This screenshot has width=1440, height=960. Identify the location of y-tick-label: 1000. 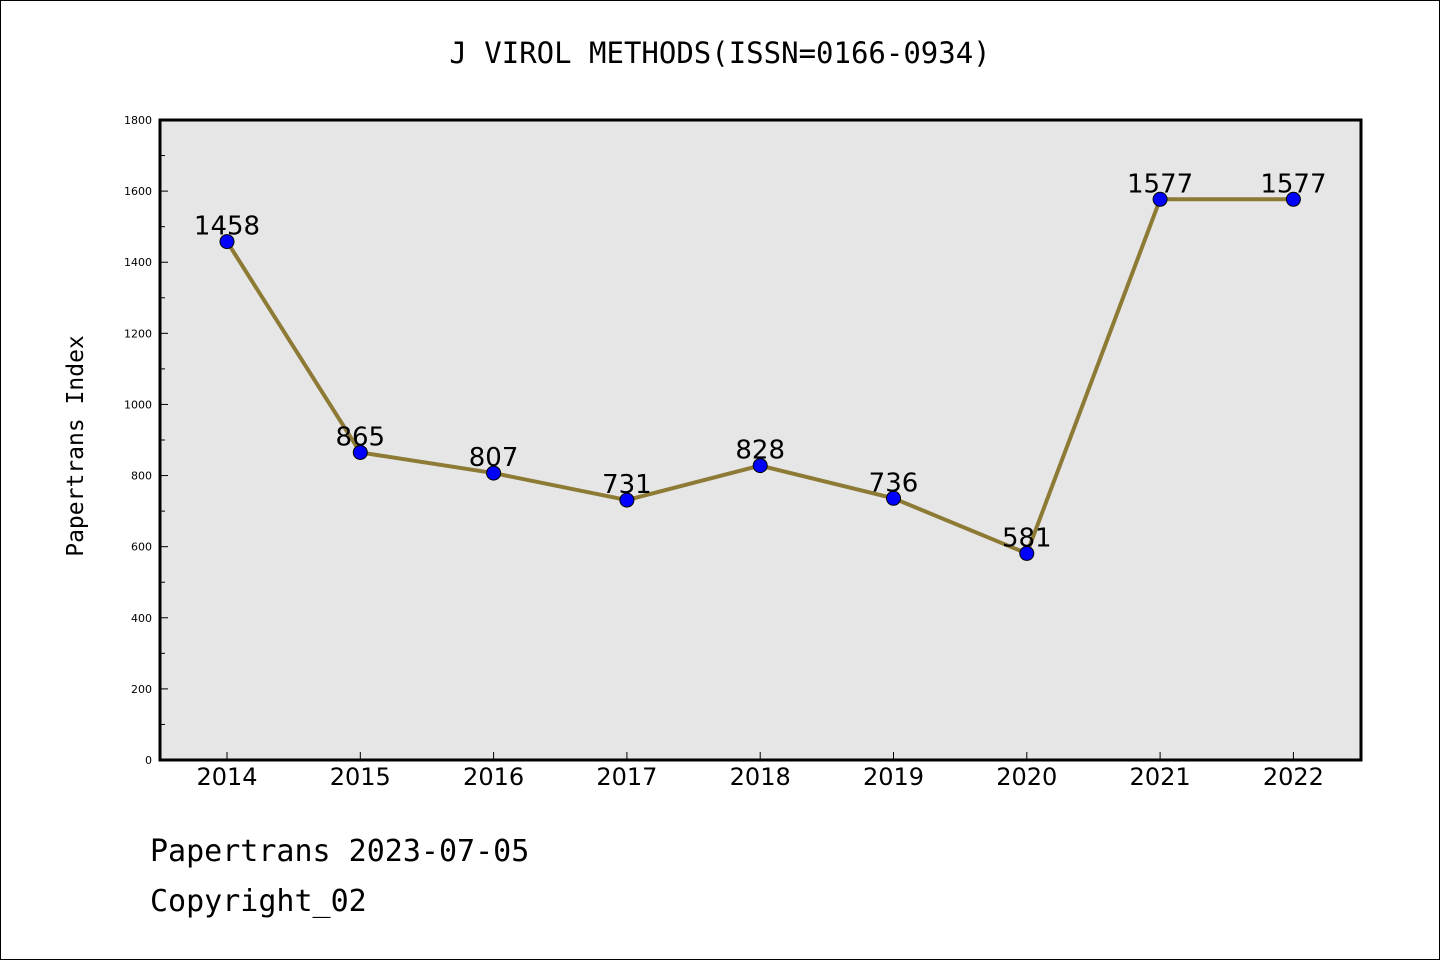
(138, 404).